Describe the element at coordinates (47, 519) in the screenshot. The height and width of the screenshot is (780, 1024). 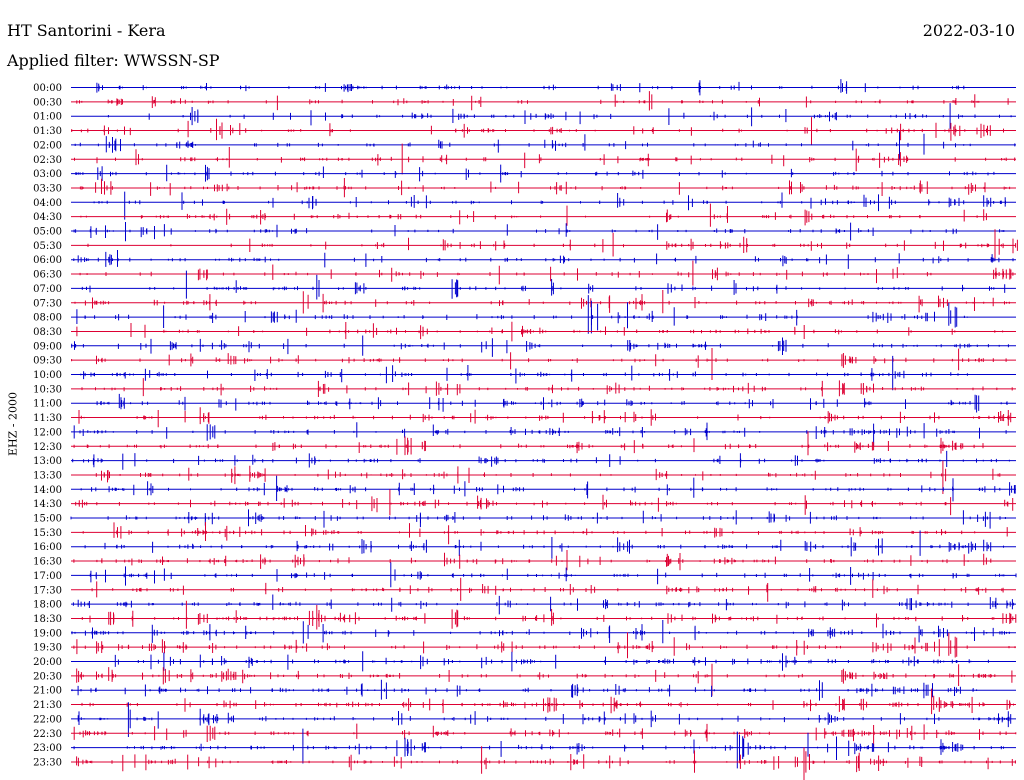
I see `row-time-label: 15:00` at that location.